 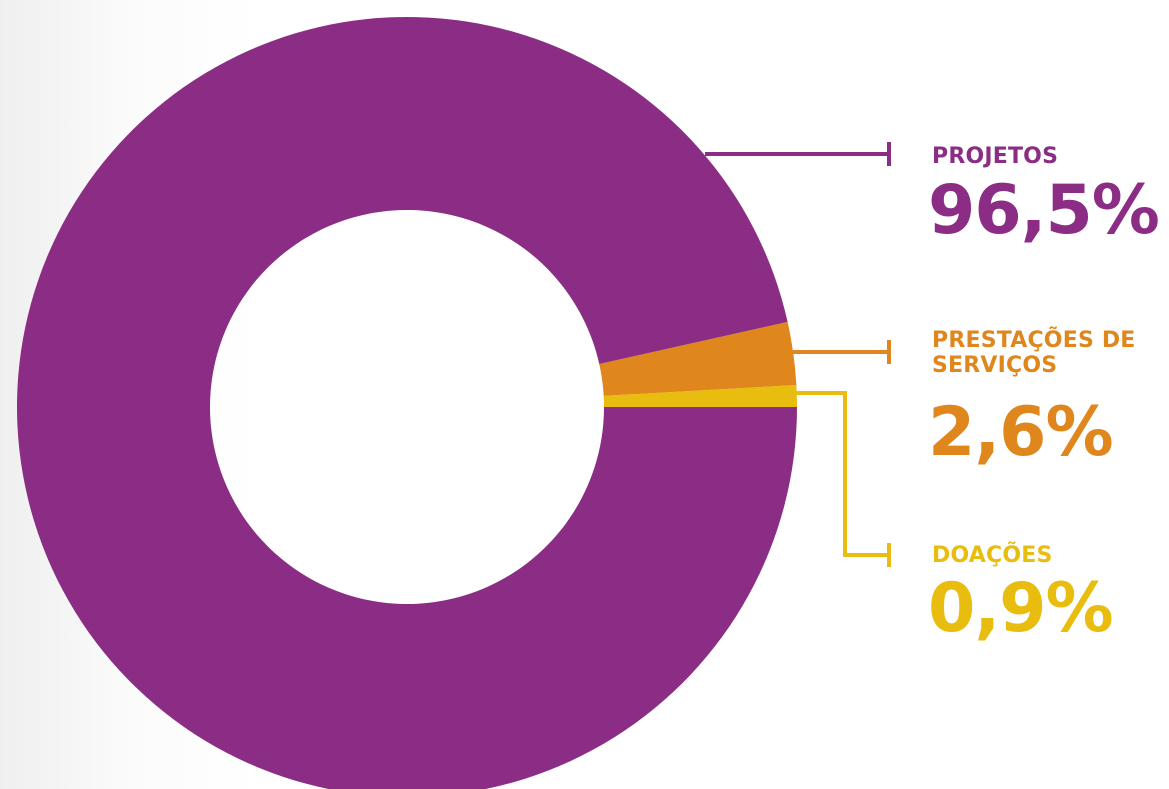 I want to click on slice-doacoes, so click(x=700, y=395).